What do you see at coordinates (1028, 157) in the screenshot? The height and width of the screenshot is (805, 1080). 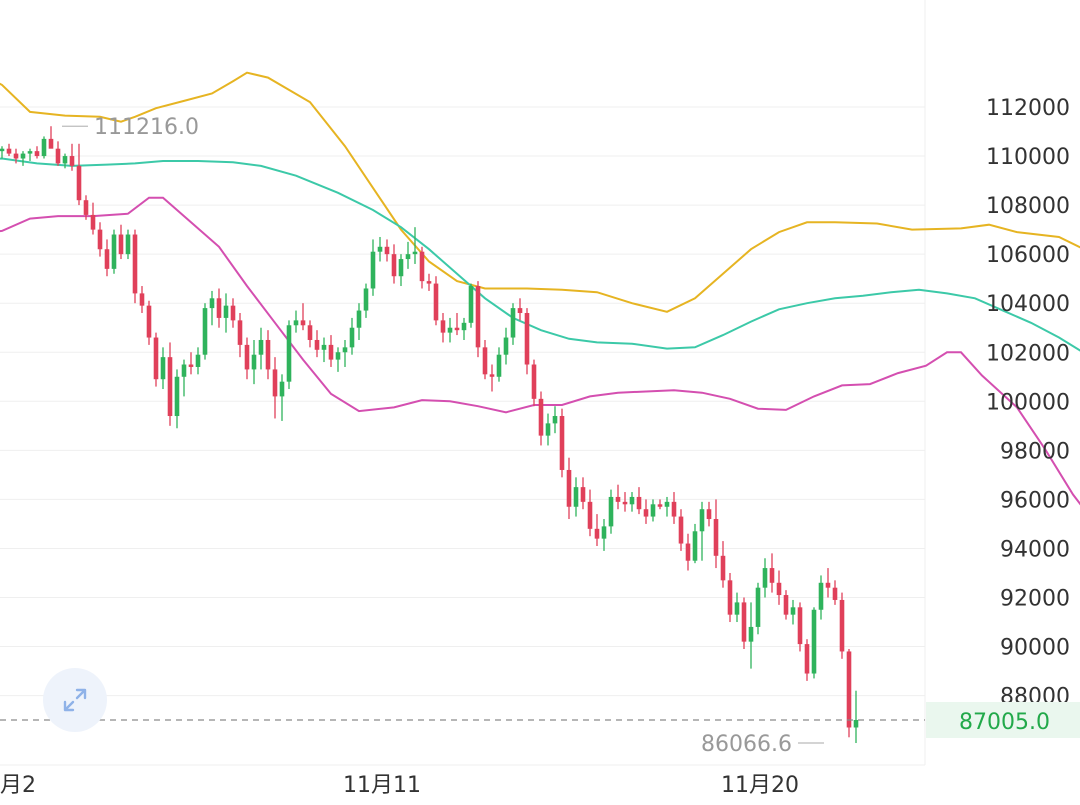 I see `y-tick-label: 110000` at bounding box center [1028, 157].